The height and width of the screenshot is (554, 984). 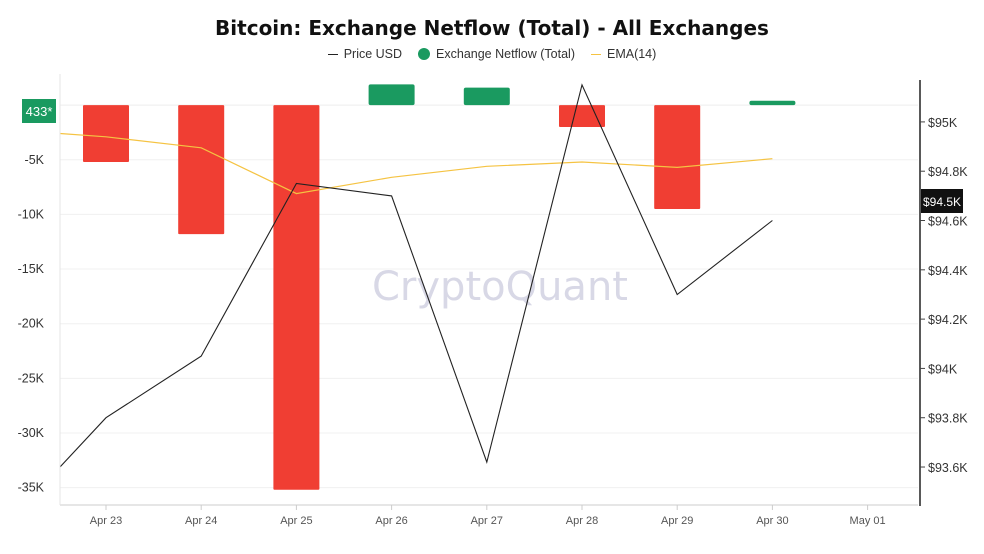 What do you see at coordinates (31, 378) in the screenshot?
I see `y-tick-label: -25K` at bounding box center [31, 378].